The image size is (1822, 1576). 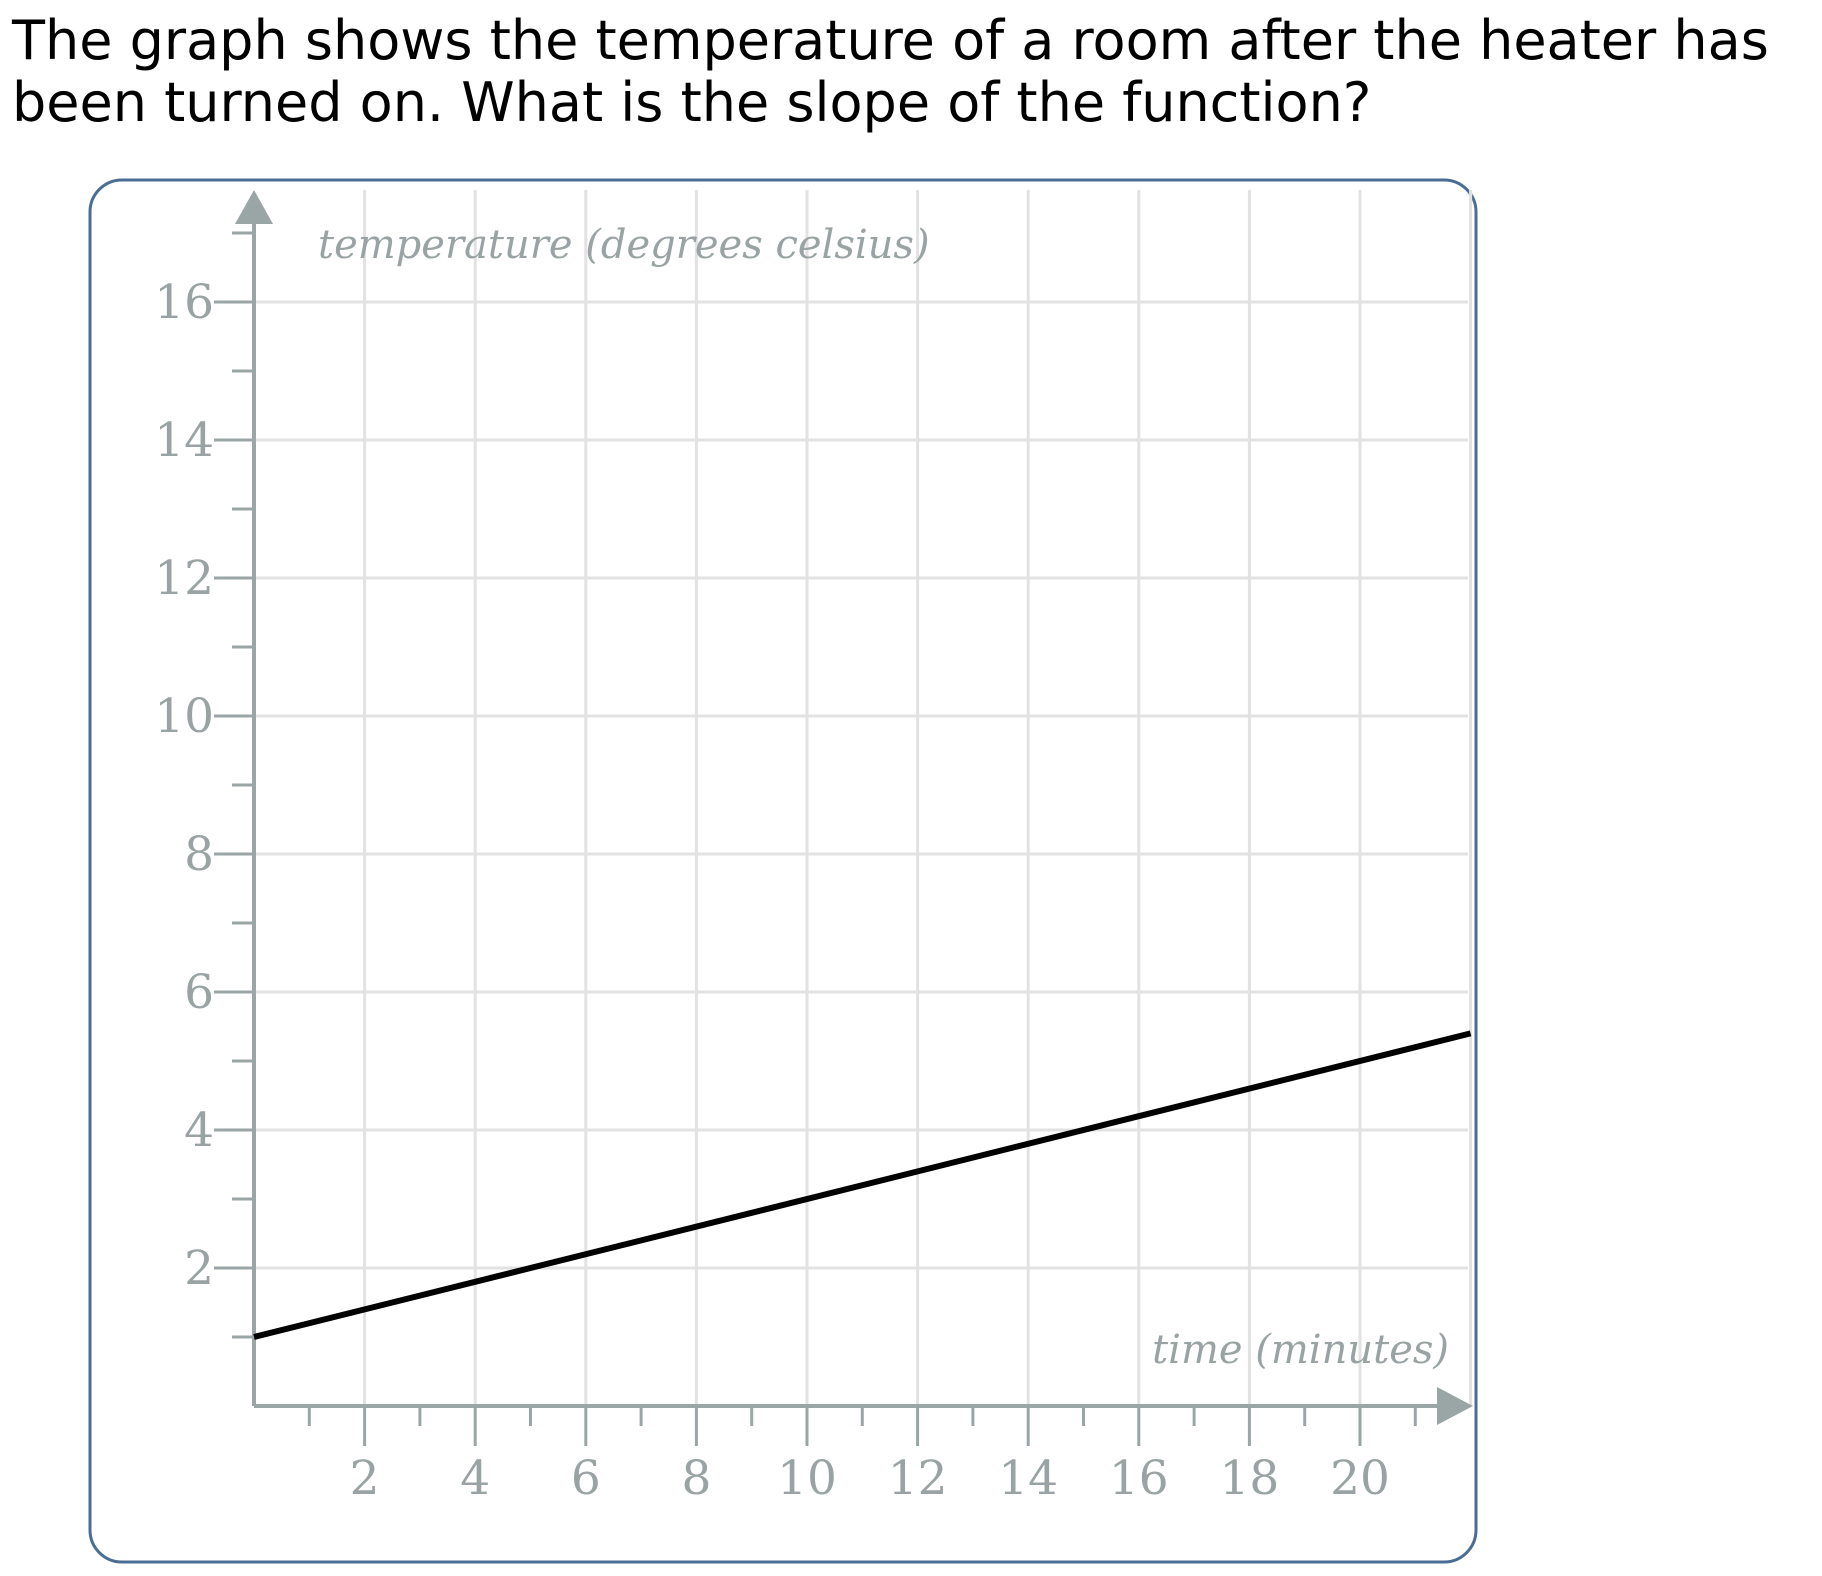 What do you see at coordinates (1249, 1478) in the screenshot?
I see `x-tick-label: 18` at bounding box center [1249, 1478].